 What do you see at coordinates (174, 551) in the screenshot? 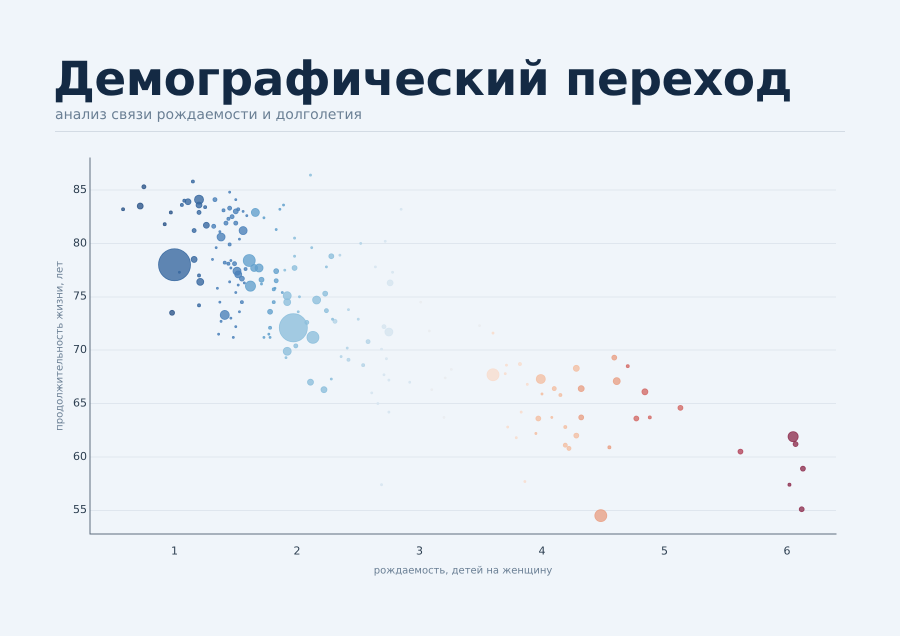
I see `x-tick-label: 1` at bounding box center [174, 551].